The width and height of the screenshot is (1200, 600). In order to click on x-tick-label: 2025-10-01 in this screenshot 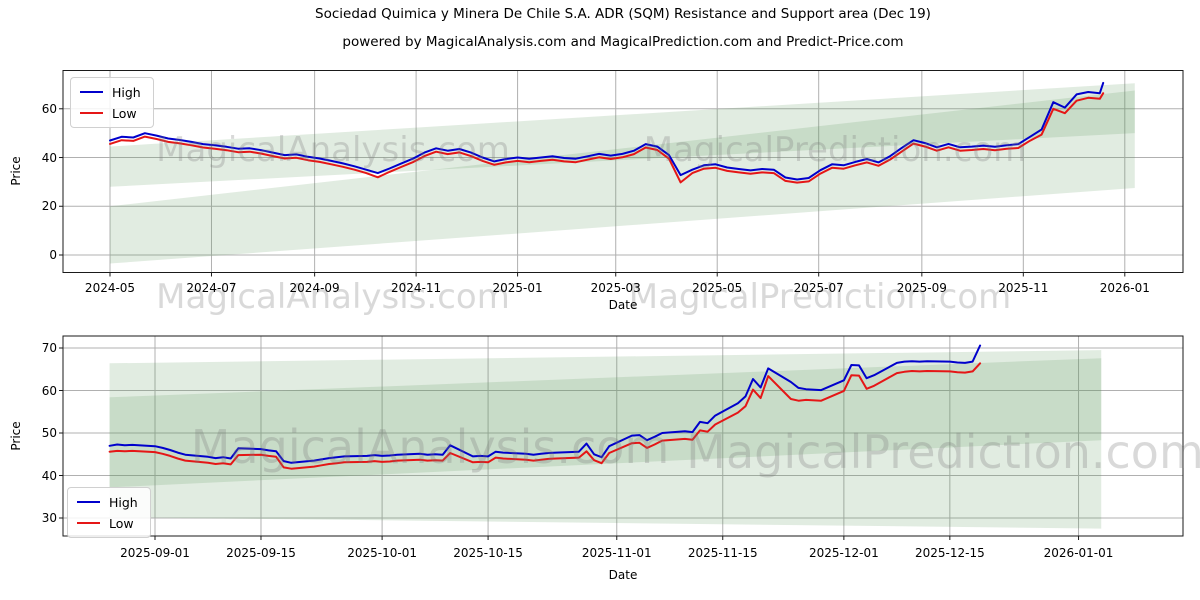, I will do `click(382, 553)`.